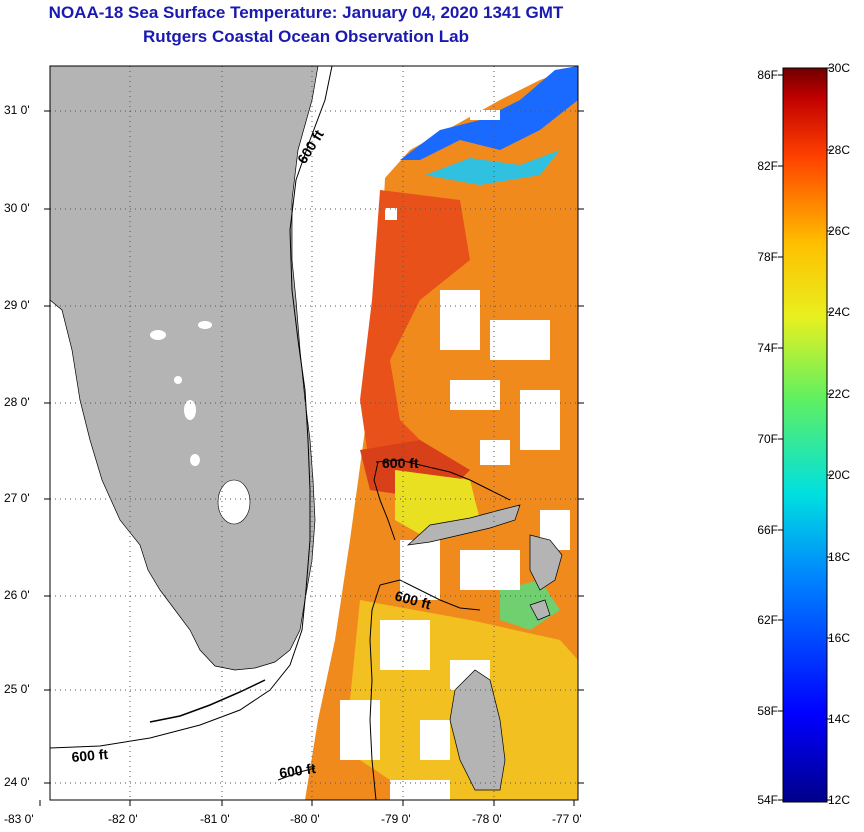 The width and height of the screenshot is (864, 832). What do you see at coordinates (839, 231) in the screenshot?
I see `cbar-c-26: 26C` at bounding box center [839, 231].